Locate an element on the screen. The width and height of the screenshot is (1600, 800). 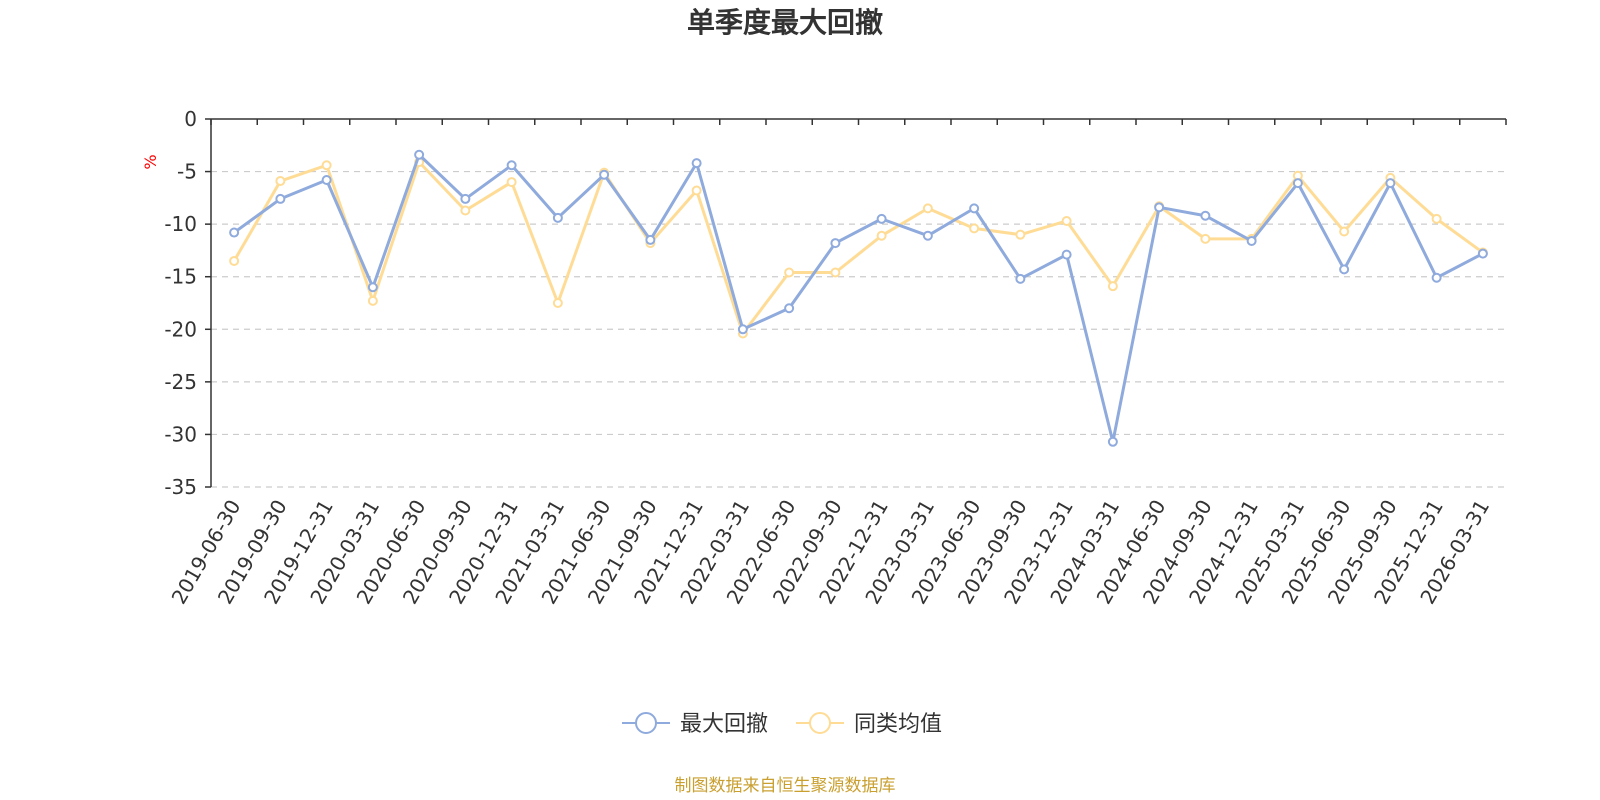
y-tick-labels: 0 -5 -10 -15 -20 -25 -30 -35 is located at coordinates (180, 303).